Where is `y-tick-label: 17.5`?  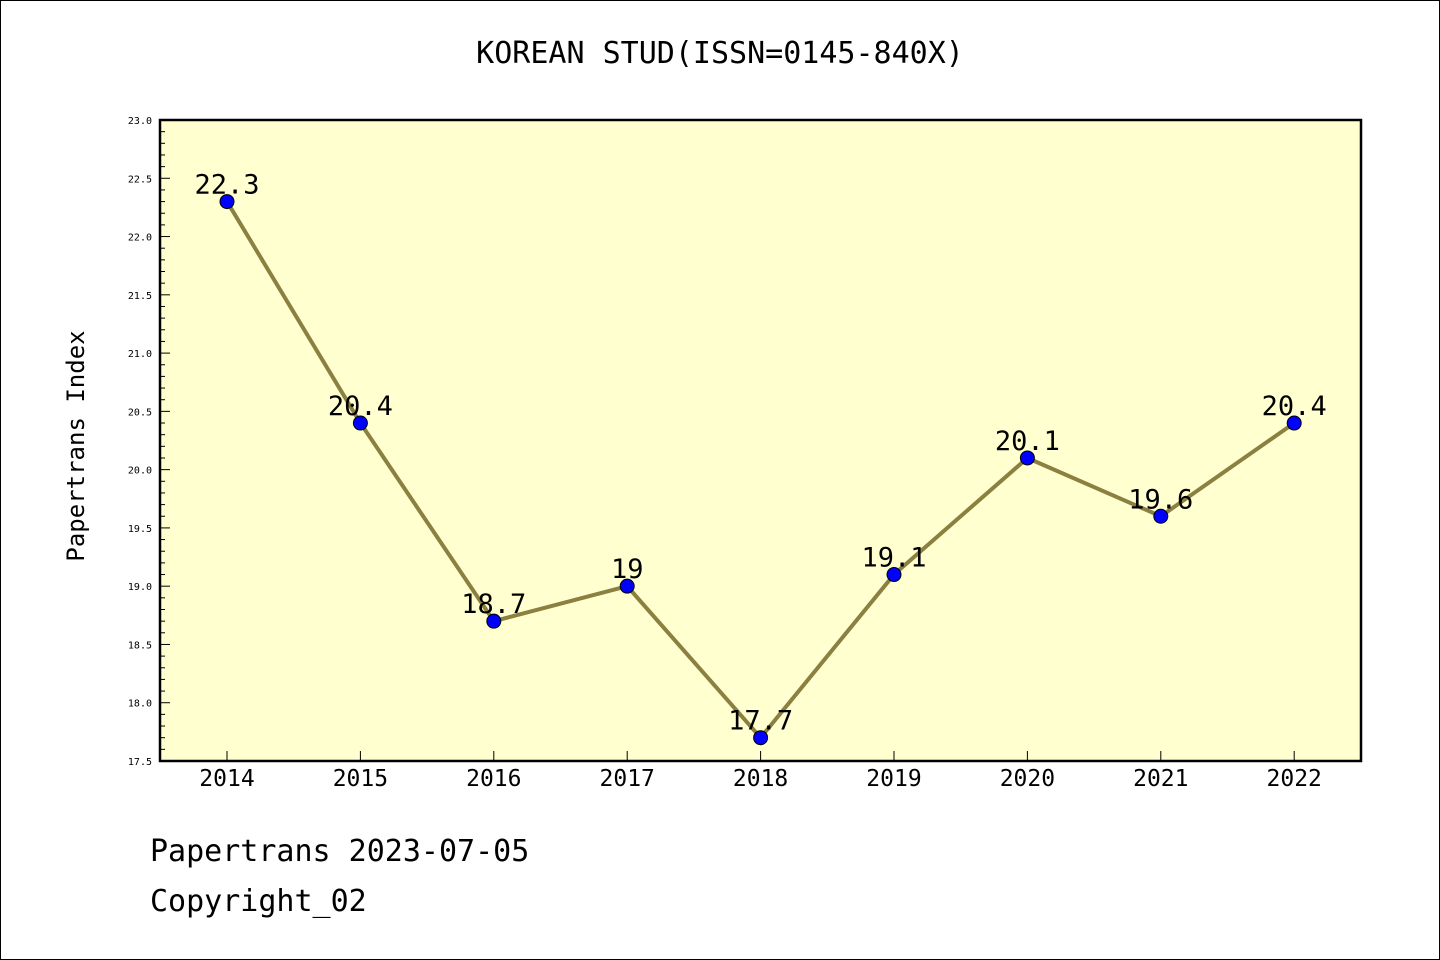
y-tick-label: 17.5 is located at coordinates (140, 762).